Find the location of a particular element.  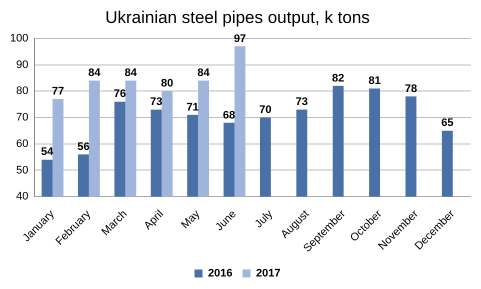

data-label: 81 is located at coordinates (374, 81).